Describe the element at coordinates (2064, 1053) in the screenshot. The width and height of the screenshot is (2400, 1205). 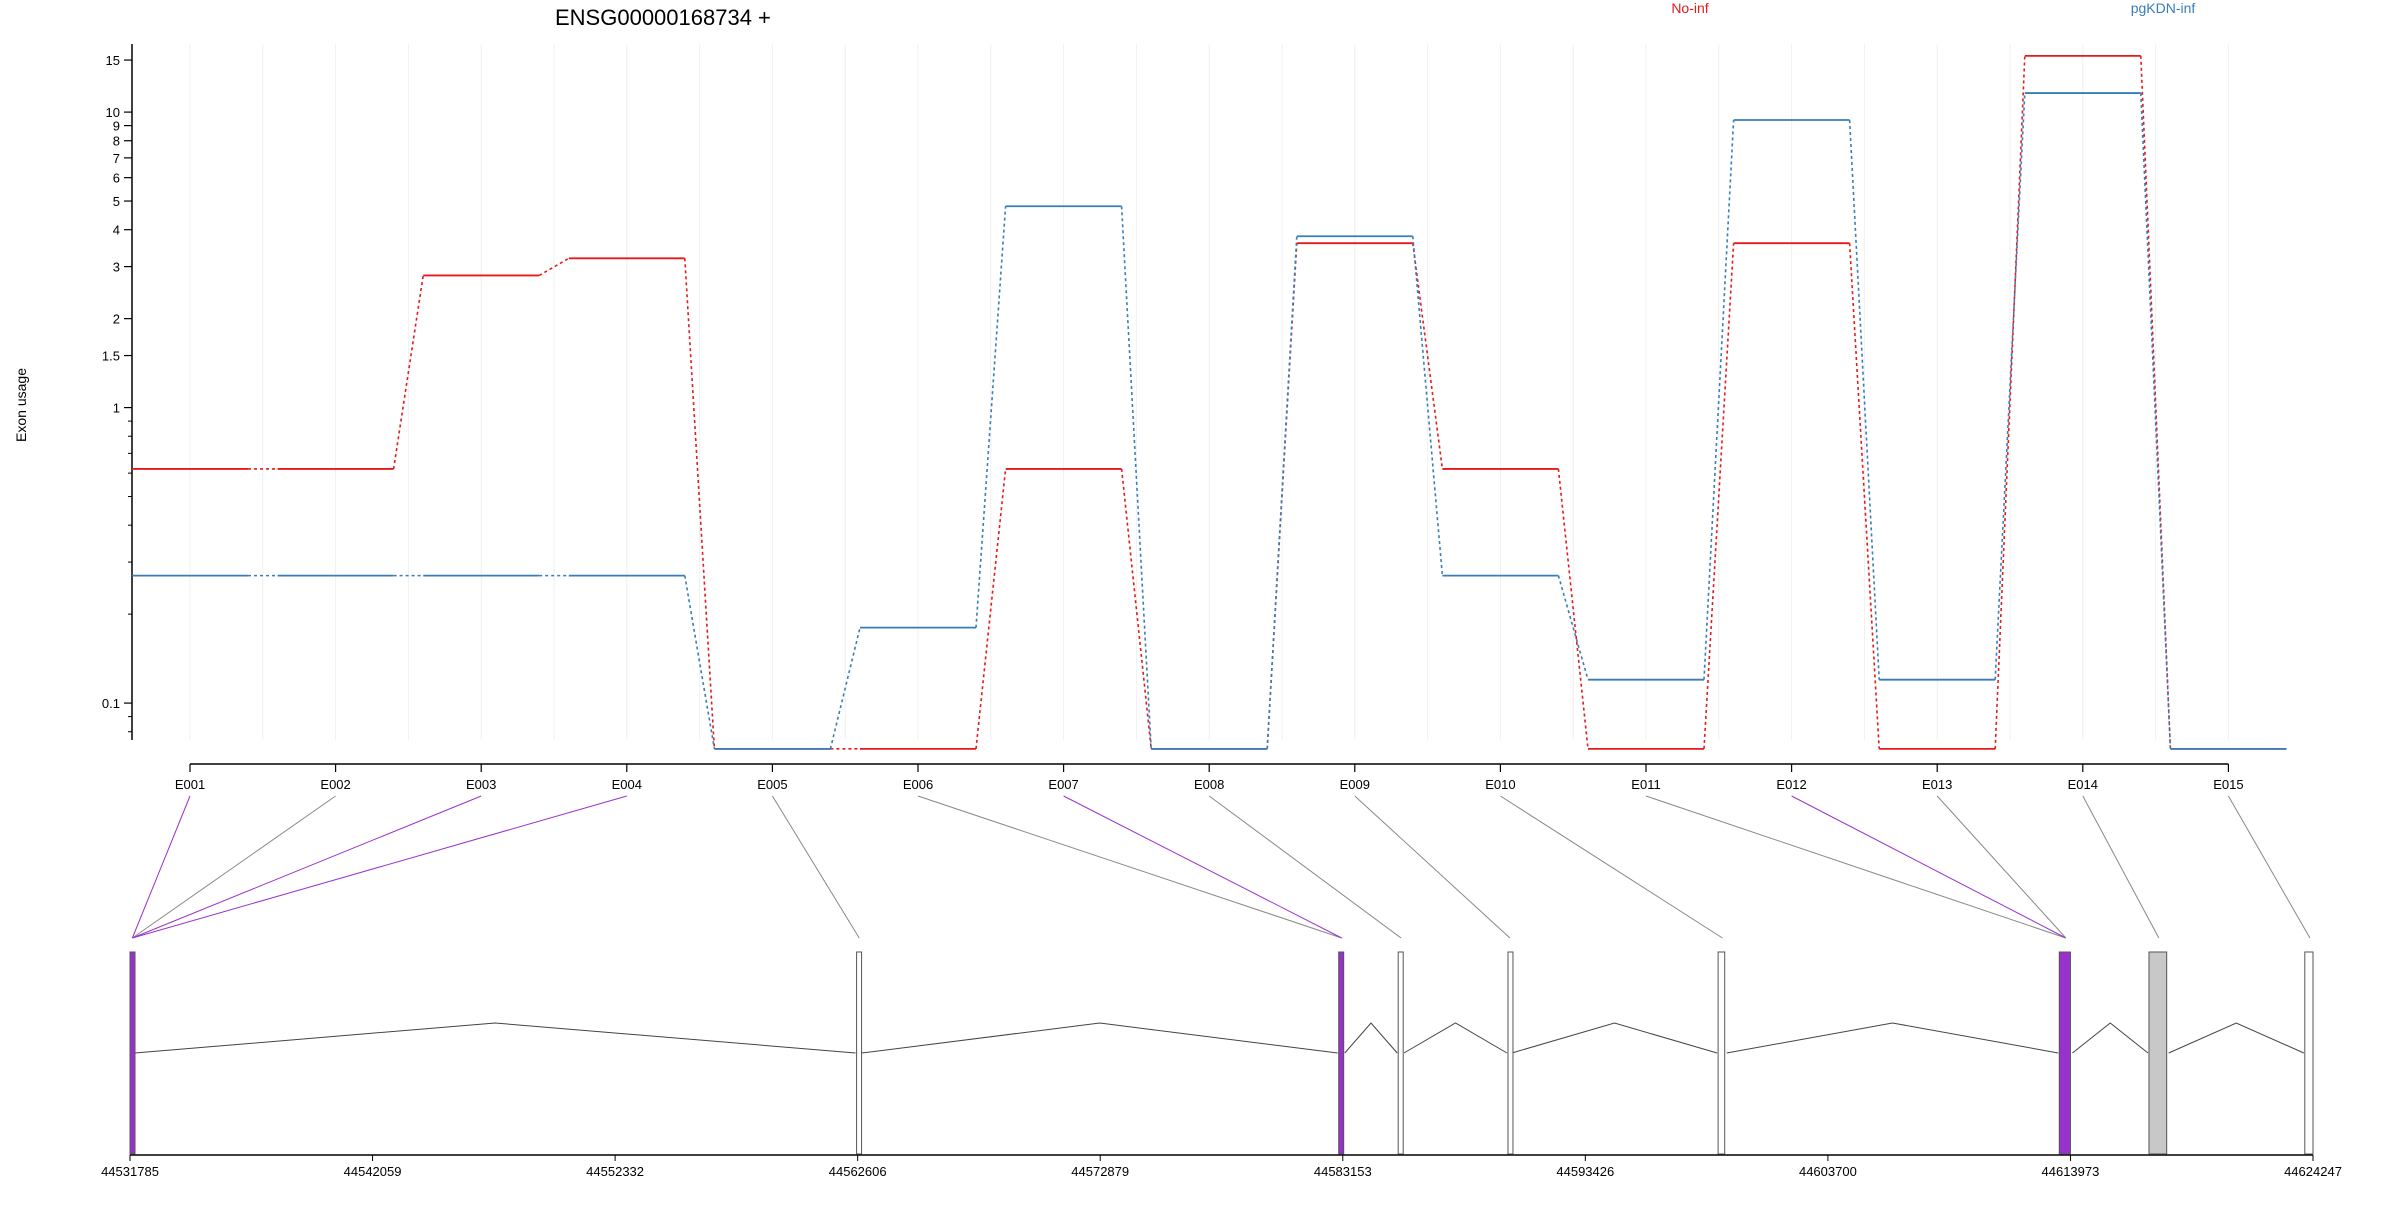
I see `exon-block-E011-E012-E013` at that location.